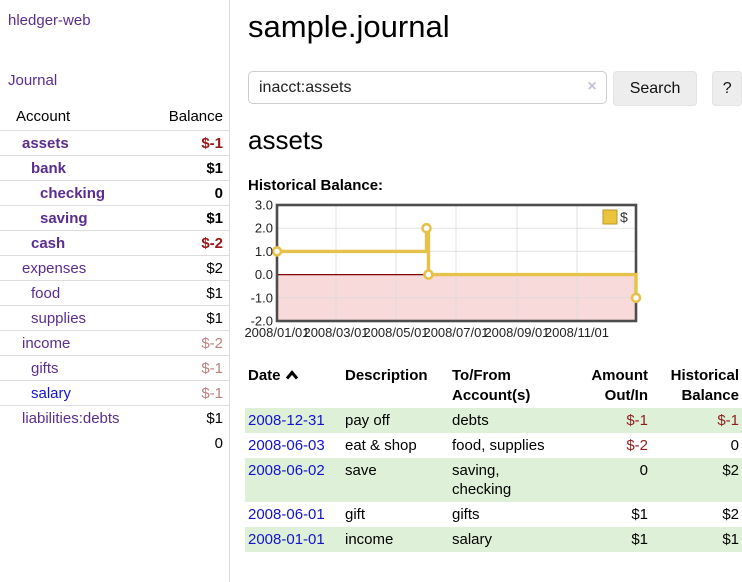 This screenshot has width=742, height=582. I want to click on transaction-accounts: food, supplies, so click(498, 445).